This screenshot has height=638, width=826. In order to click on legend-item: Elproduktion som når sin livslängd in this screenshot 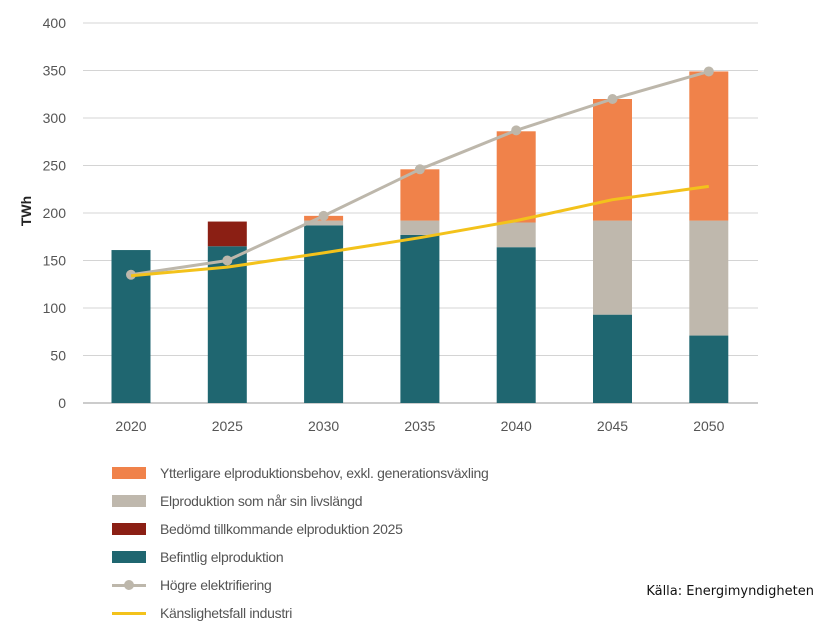, I will do `click(300, 501)`.